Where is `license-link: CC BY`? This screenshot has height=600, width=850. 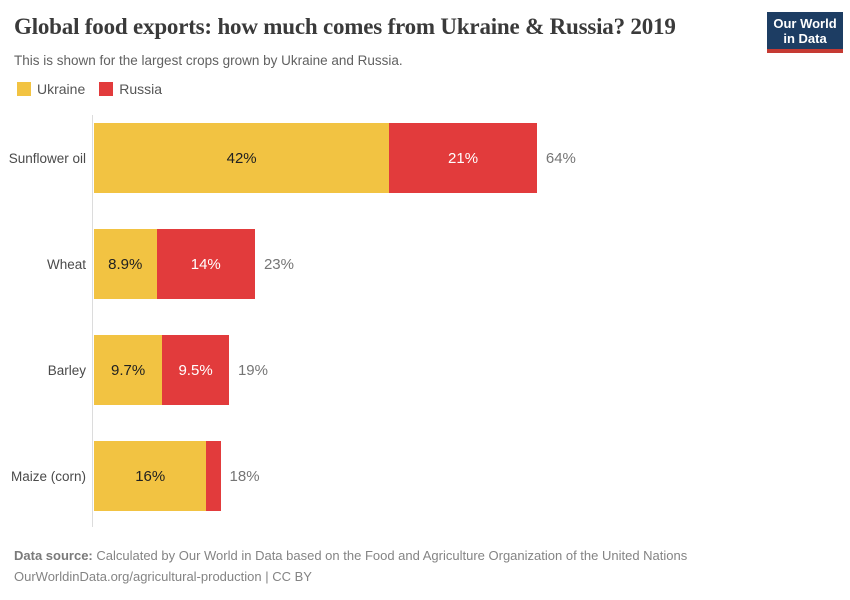
license-link: CC BY is located at coordinates (292, 576).